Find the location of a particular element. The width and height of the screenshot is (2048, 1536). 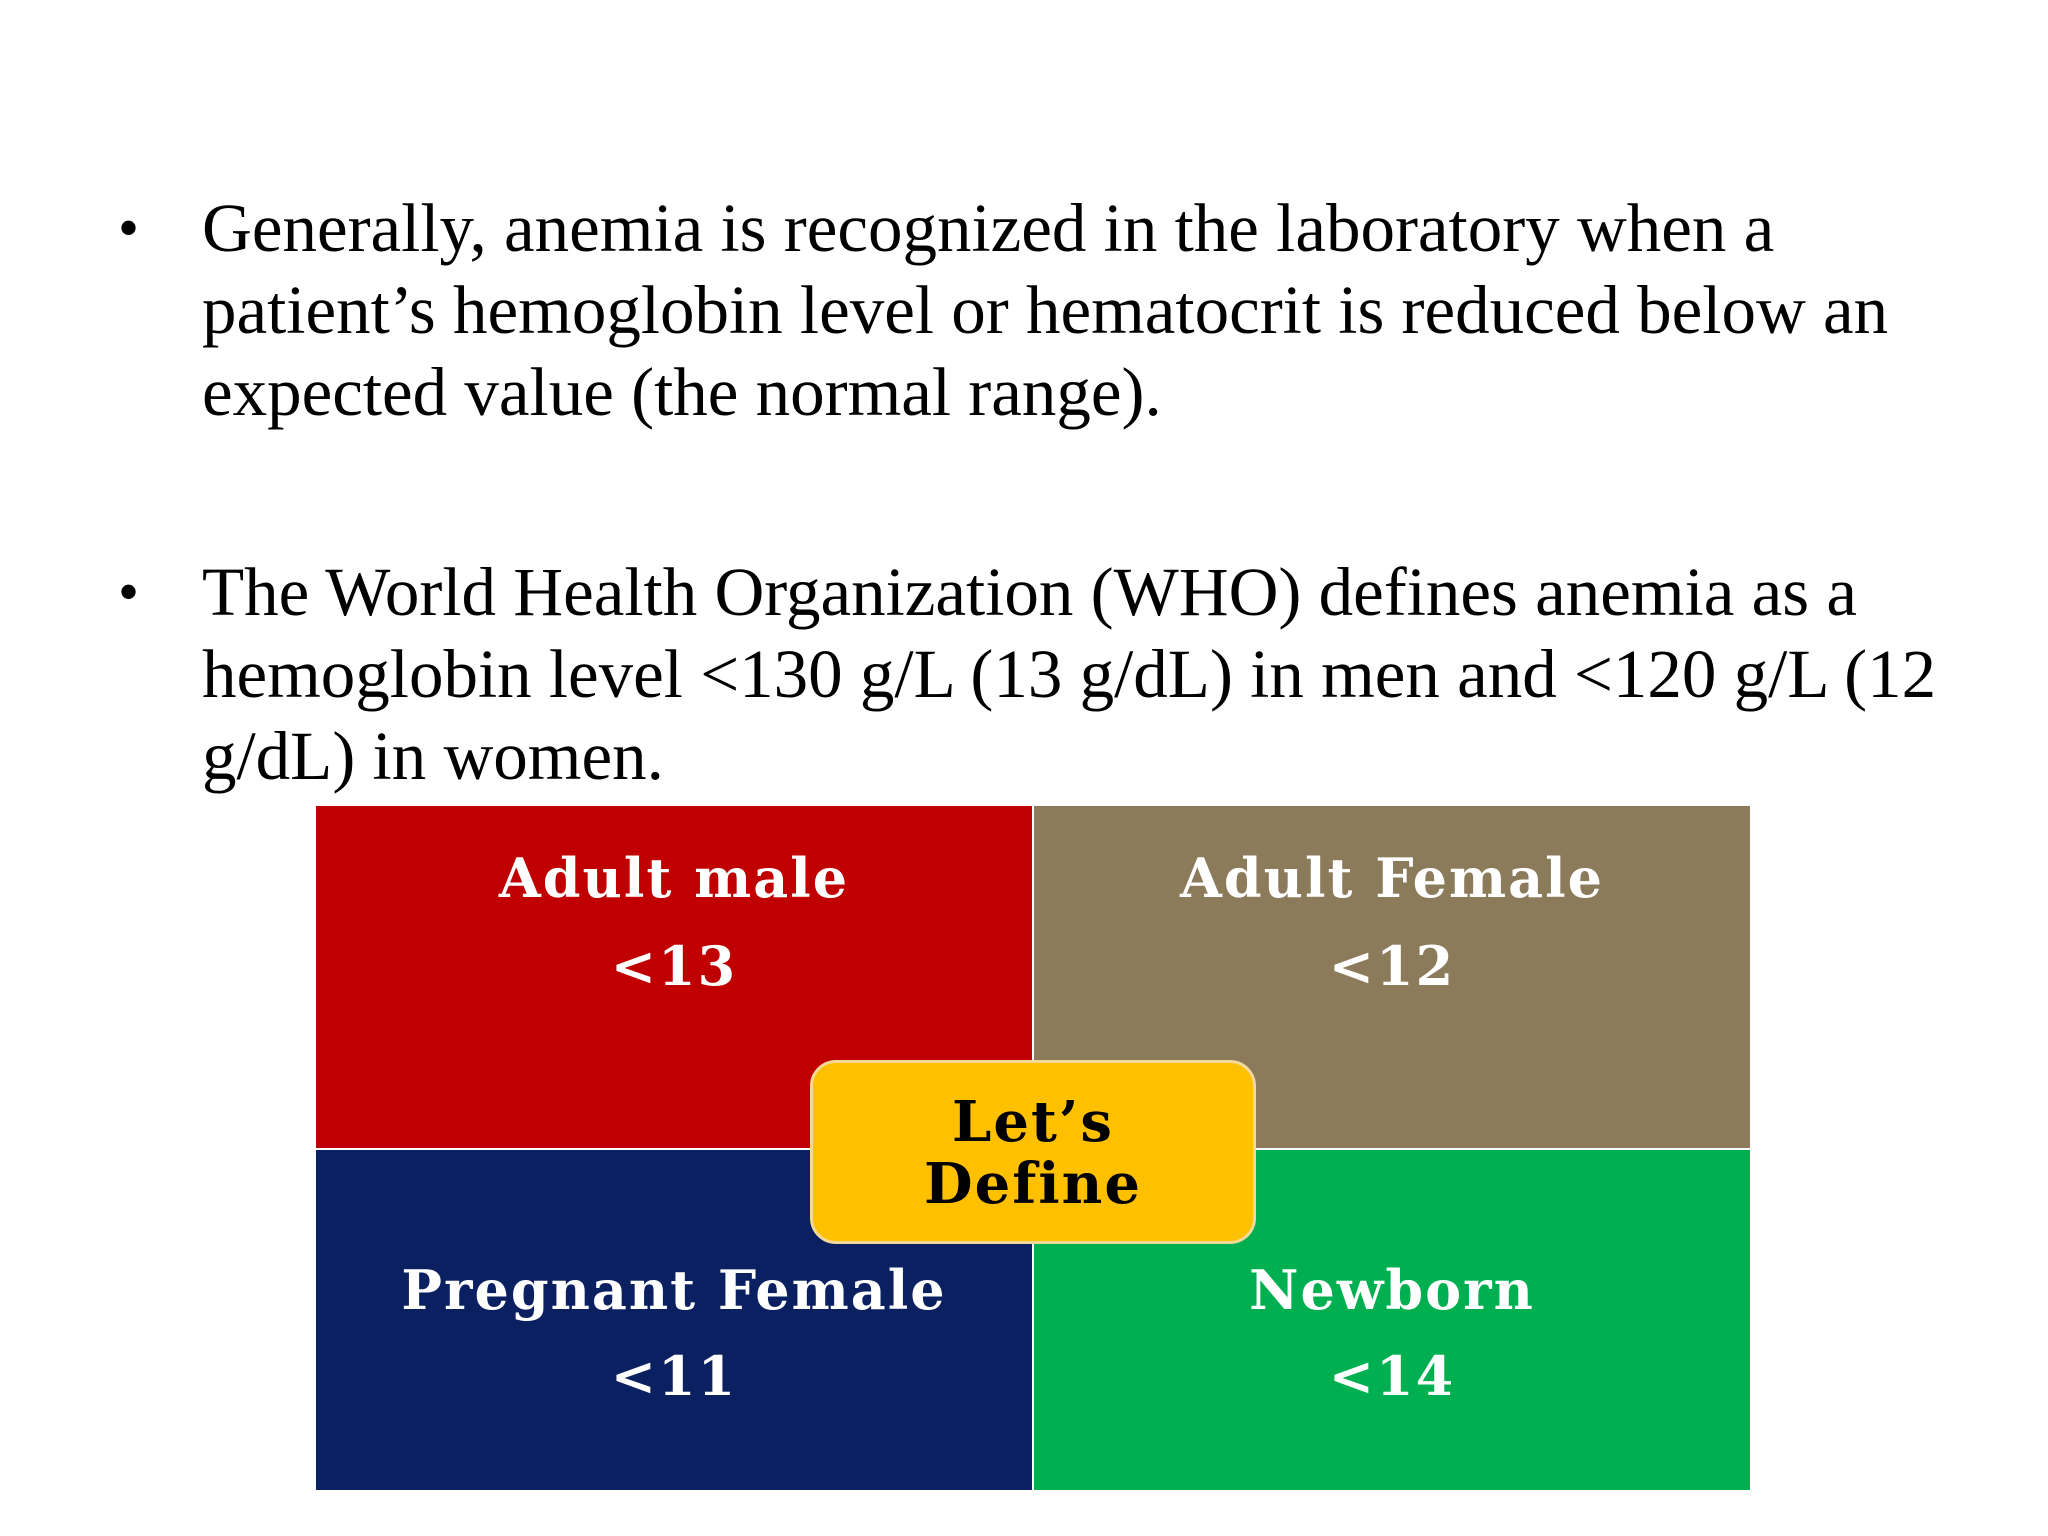

quadrant-value: <14 is located at coordinates (1392, 1376).